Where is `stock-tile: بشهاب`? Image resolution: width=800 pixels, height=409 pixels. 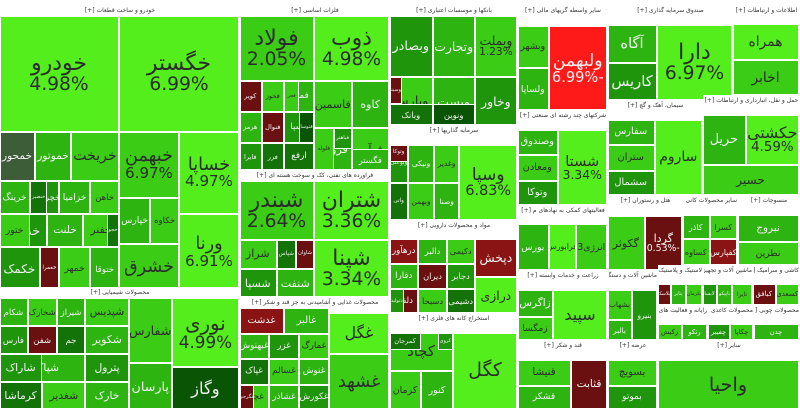 stock-tile: بشهاب is located at coordinates (620, 305).